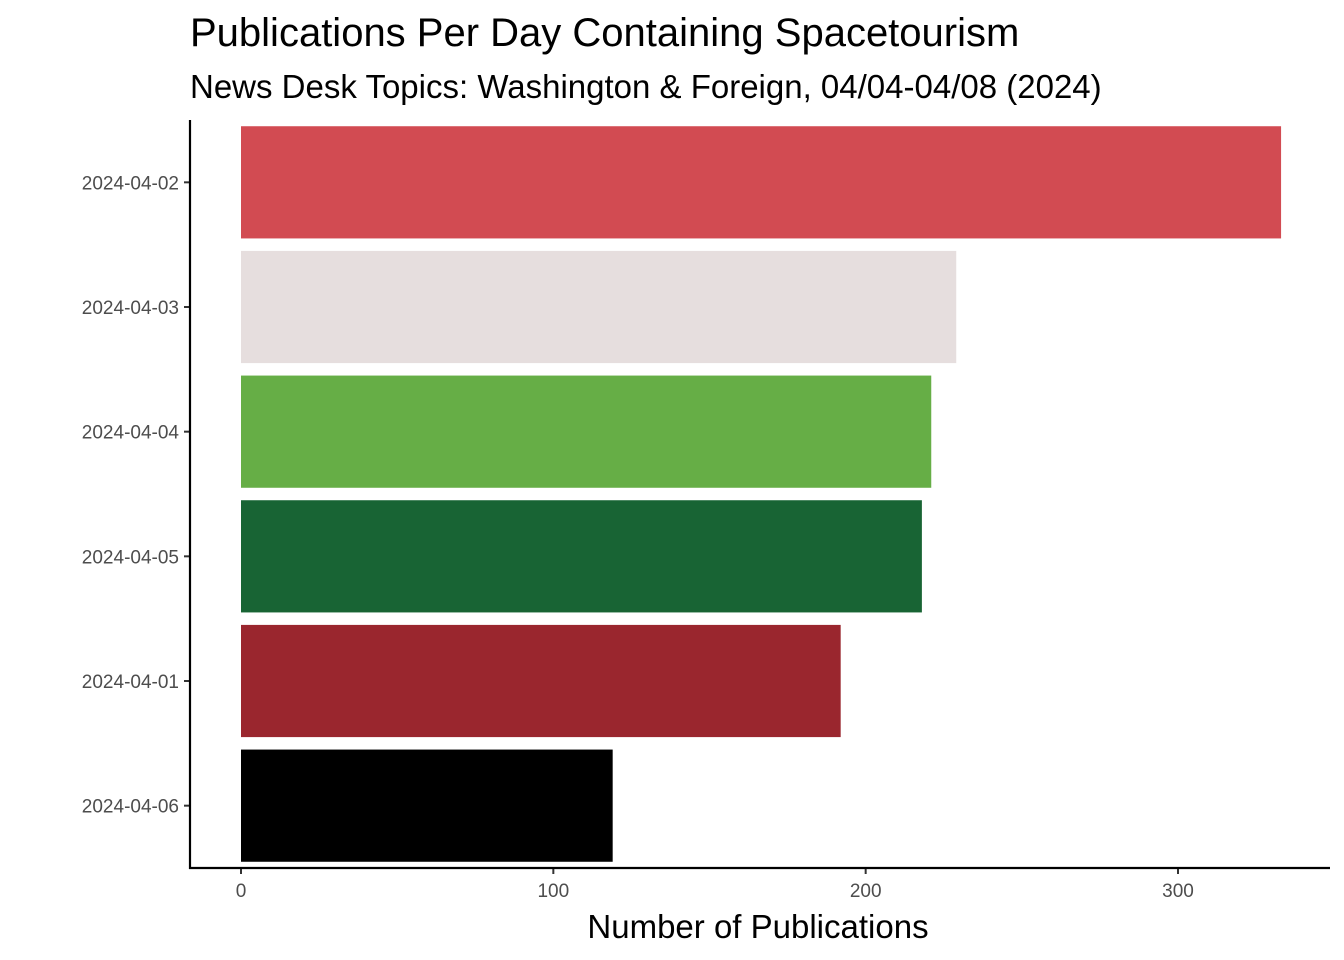 This screenshot has height=960, width=1344. I want to click on x-tick-label: 200, so click(866, 891).